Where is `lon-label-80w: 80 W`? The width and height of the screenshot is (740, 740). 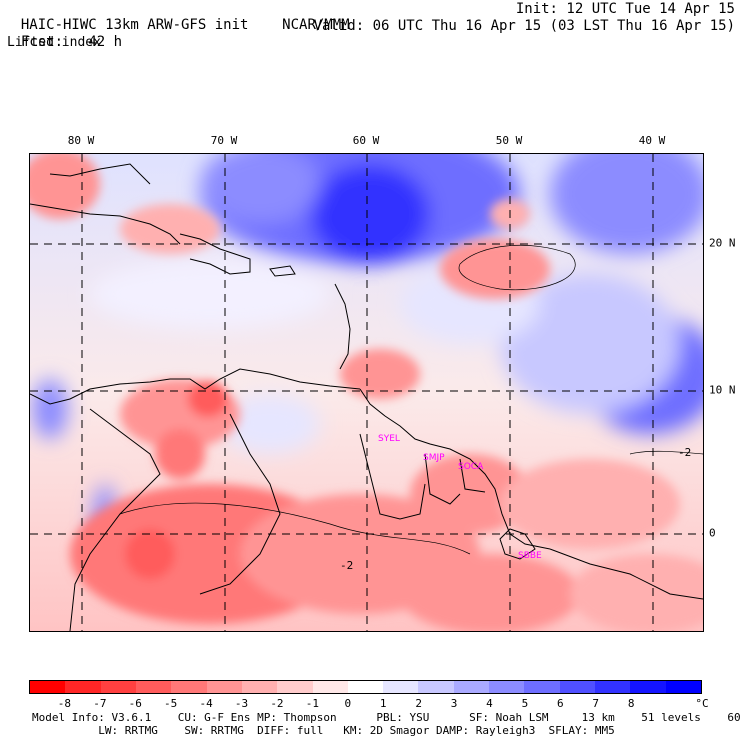 lon-label-80w: 80 W is located at coordinates (81, 140).